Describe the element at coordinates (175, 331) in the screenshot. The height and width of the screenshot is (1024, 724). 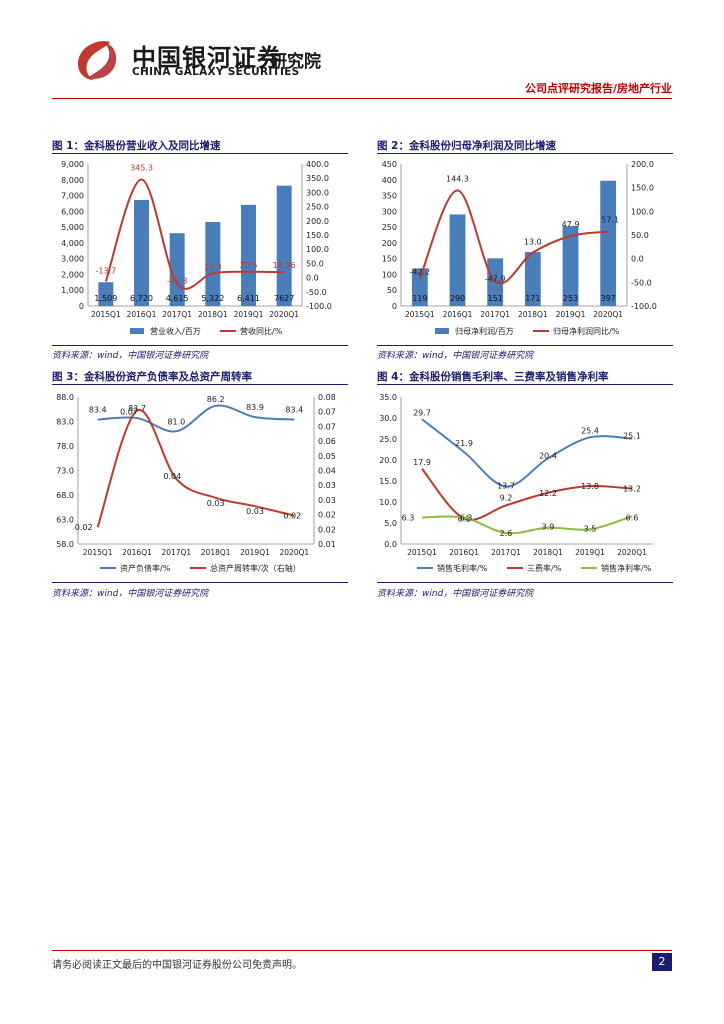
I see `legend-label: 营业收入/百万` at that location.